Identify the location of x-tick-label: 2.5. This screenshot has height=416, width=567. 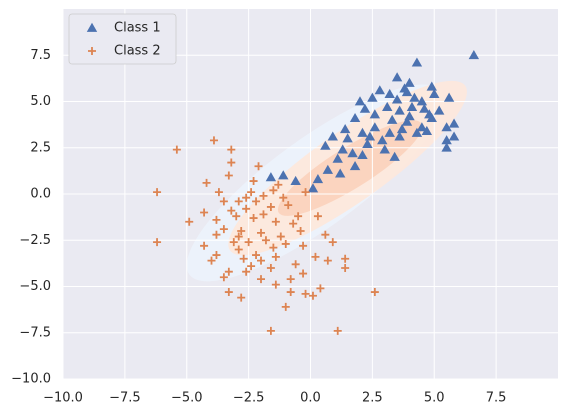
(372, 398).